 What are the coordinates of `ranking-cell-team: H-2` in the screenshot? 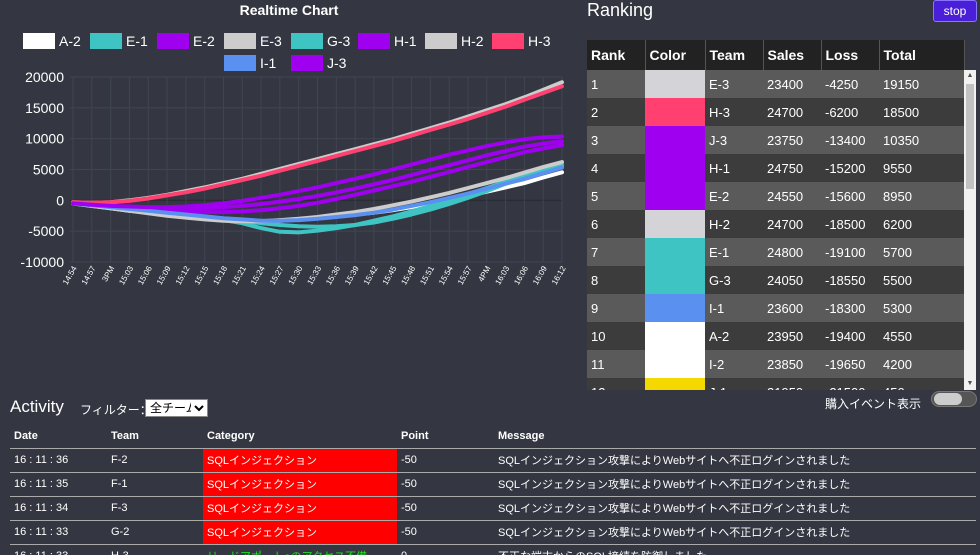 It's located at (734, 224).